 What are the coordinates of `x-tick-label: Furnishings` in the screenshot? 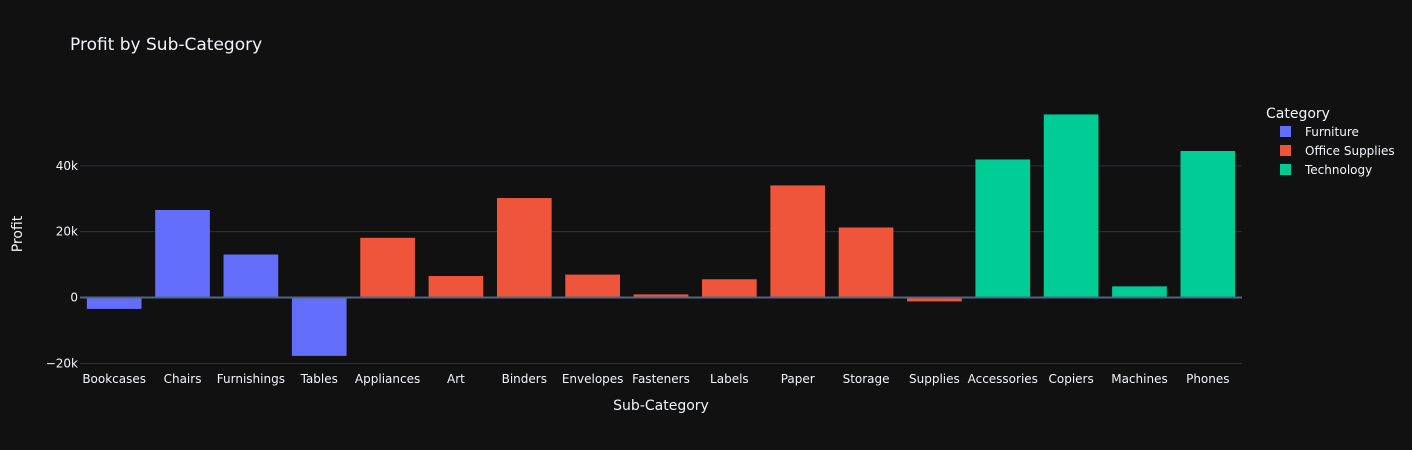 It's located at (251, 379).